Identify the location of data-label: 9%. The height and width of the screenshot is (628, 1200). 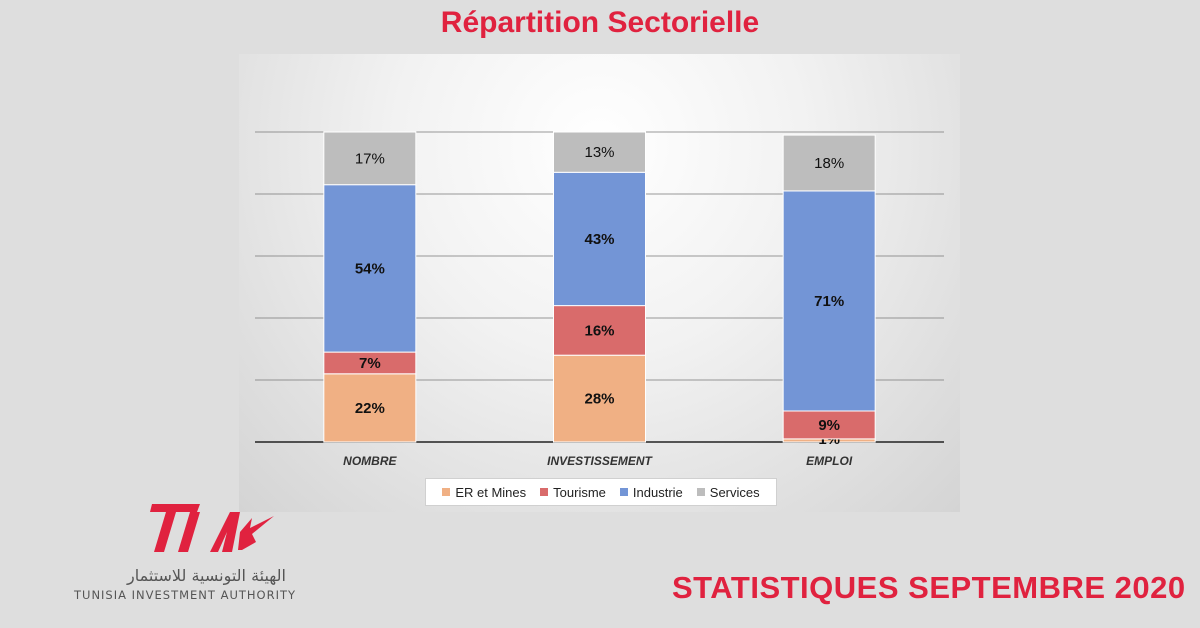
(829, 425).